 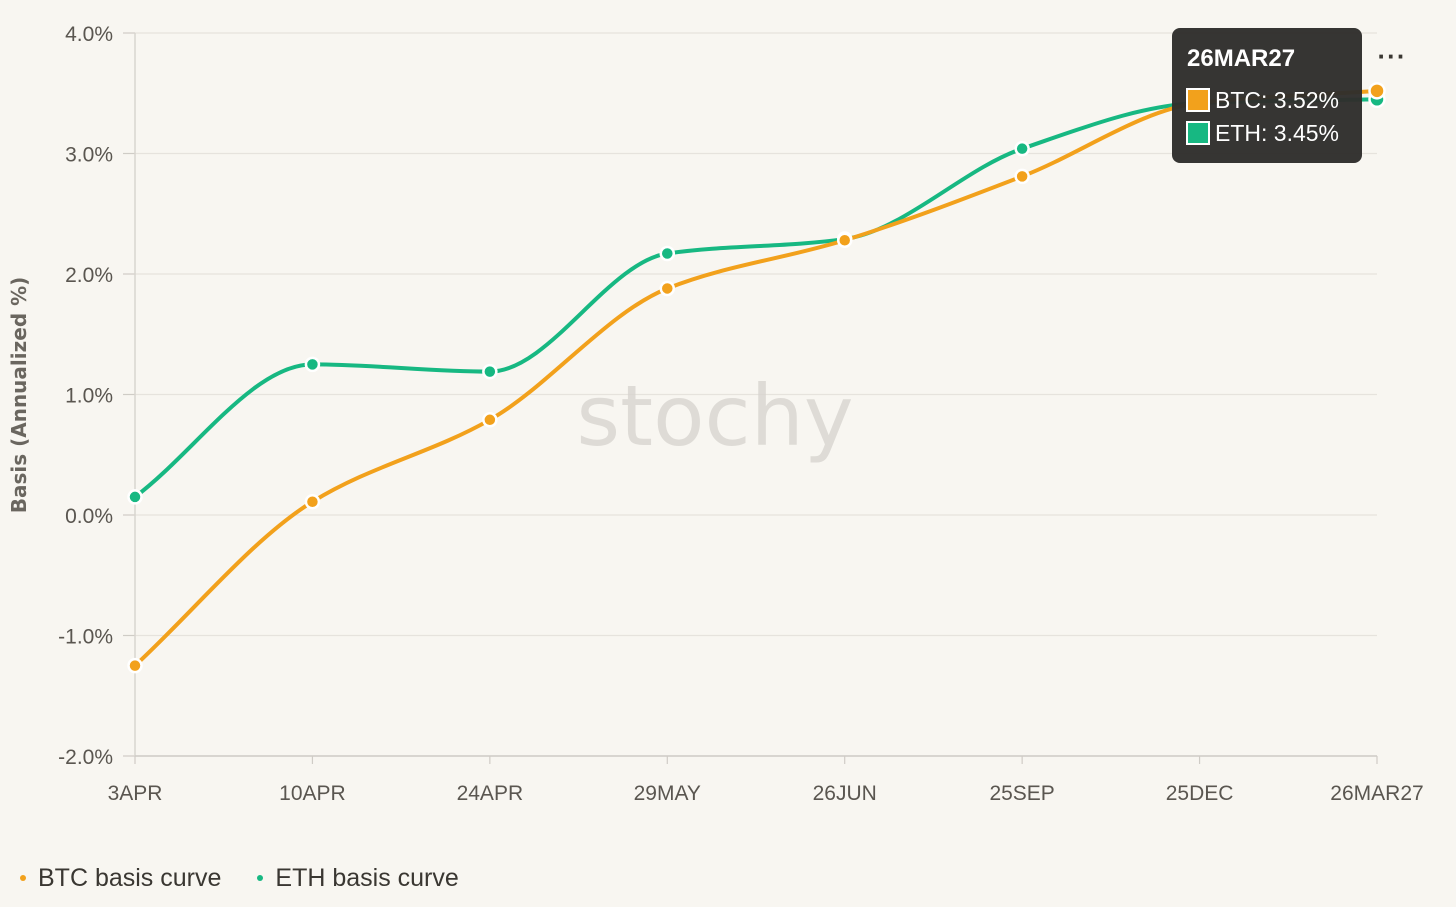 I want to click on legend-btc-label: BTC basis curve, so click(x=130, y=877).